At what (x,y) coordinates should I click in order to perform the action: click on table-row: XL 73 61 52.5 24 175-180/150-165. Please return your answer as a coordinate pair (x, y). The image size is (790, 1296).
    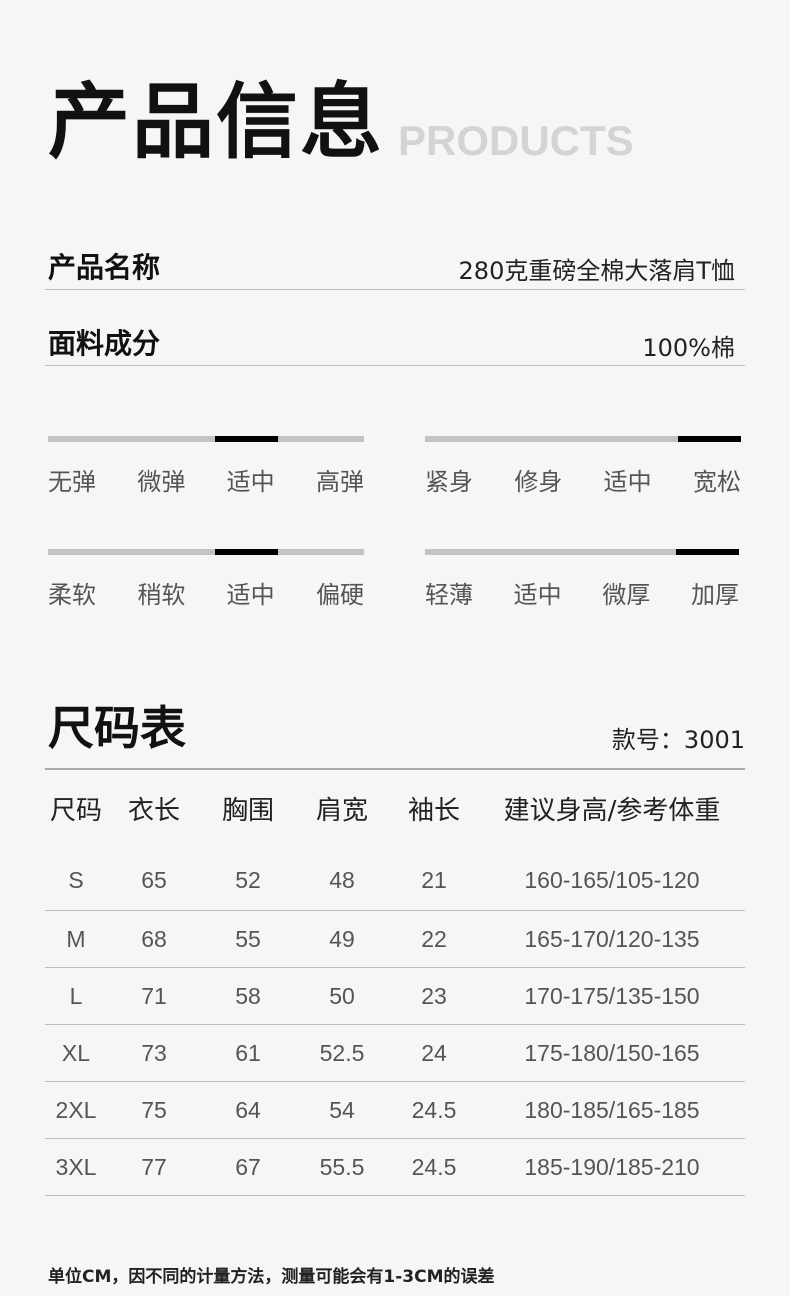
    Looking at the image, I should click on (395, 1053).